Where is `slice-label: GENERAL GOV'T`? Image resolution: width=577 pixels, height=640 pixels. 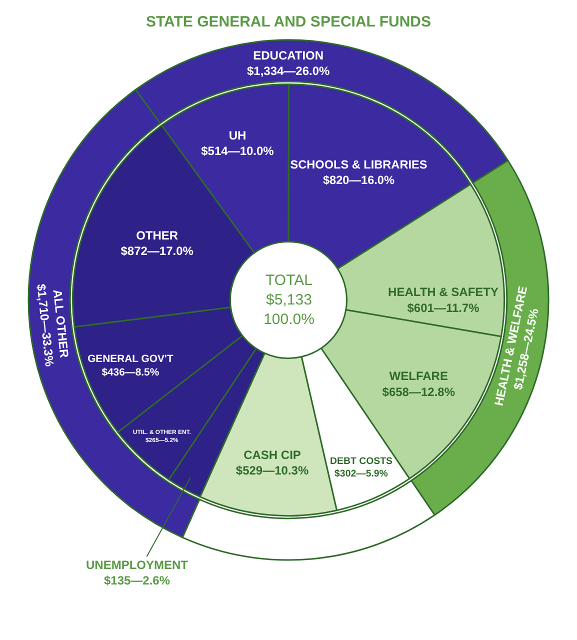
slice-label: GENERAL GOV'T is located at coordinates (131, 359).